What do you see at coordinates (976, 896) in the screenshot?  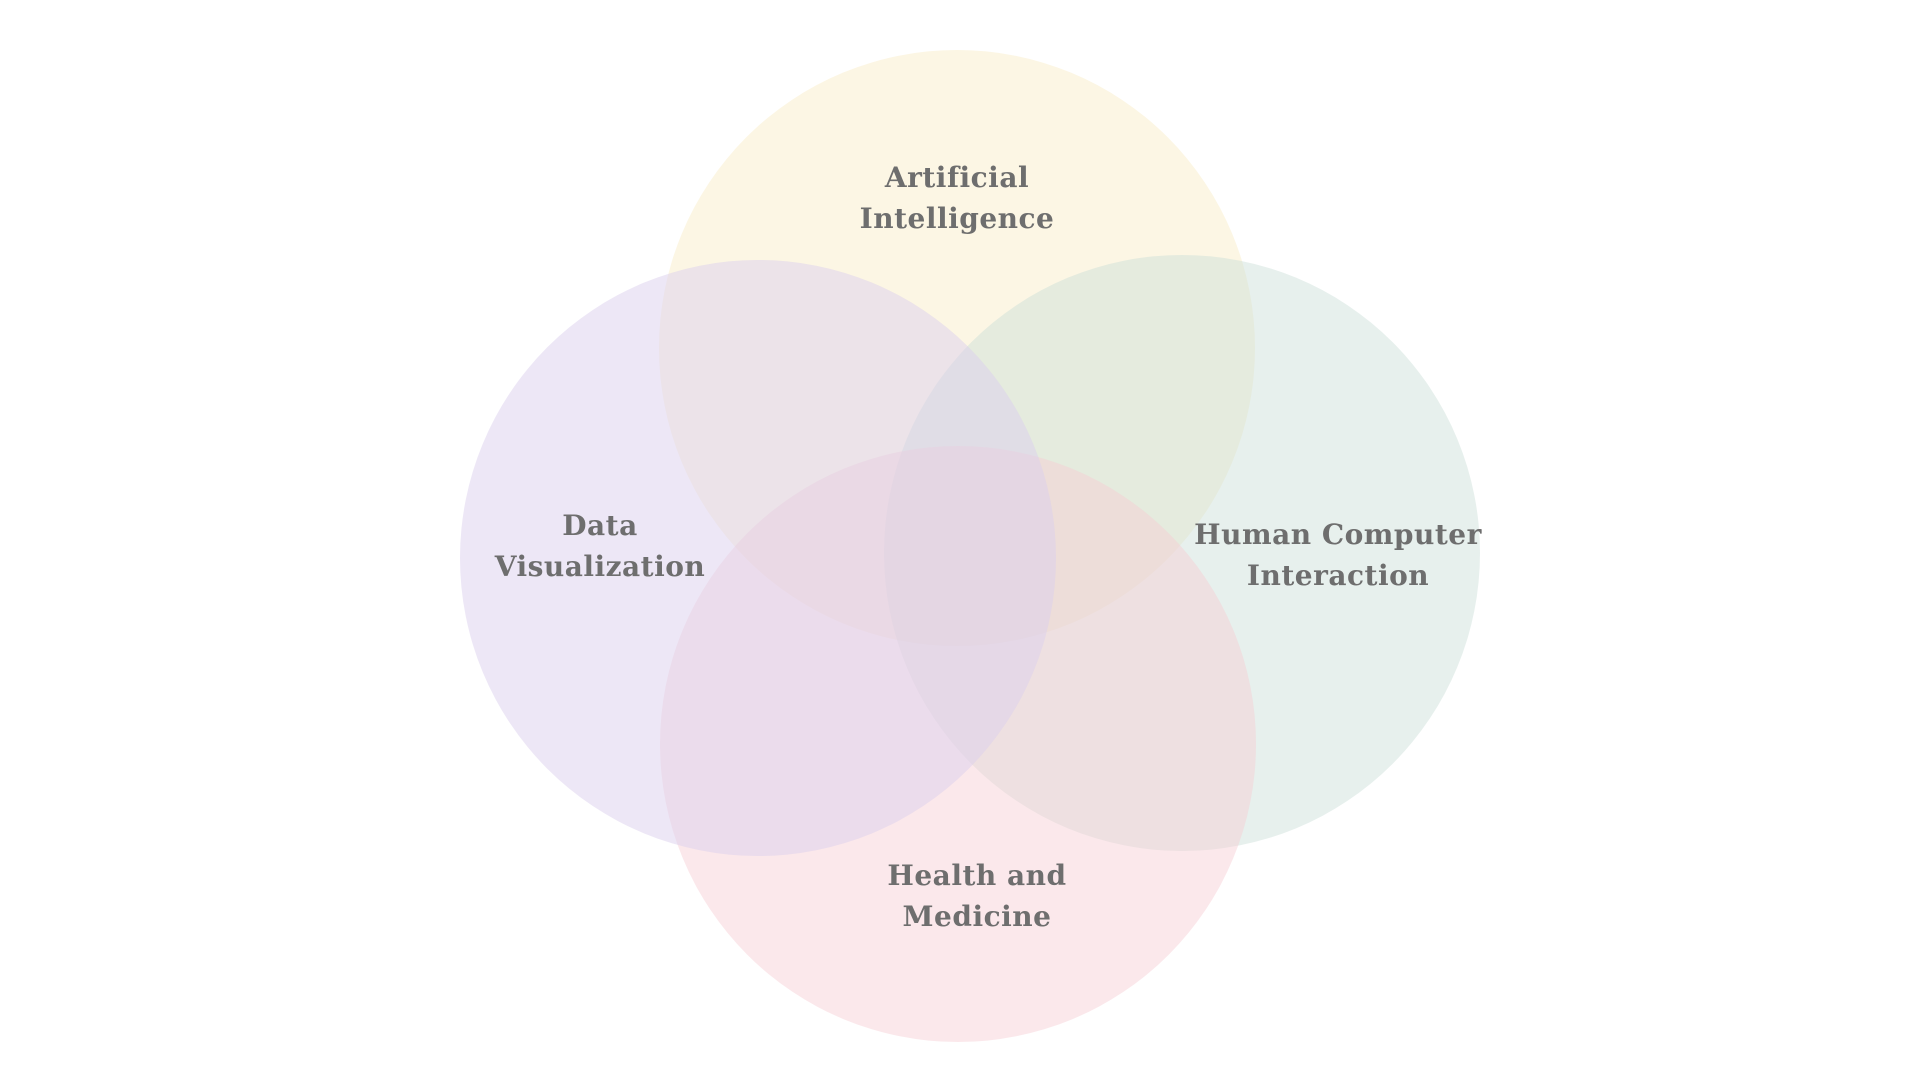 I see `label-health-and-medicine: Health and Medicine` at bounding box center [976, 896].